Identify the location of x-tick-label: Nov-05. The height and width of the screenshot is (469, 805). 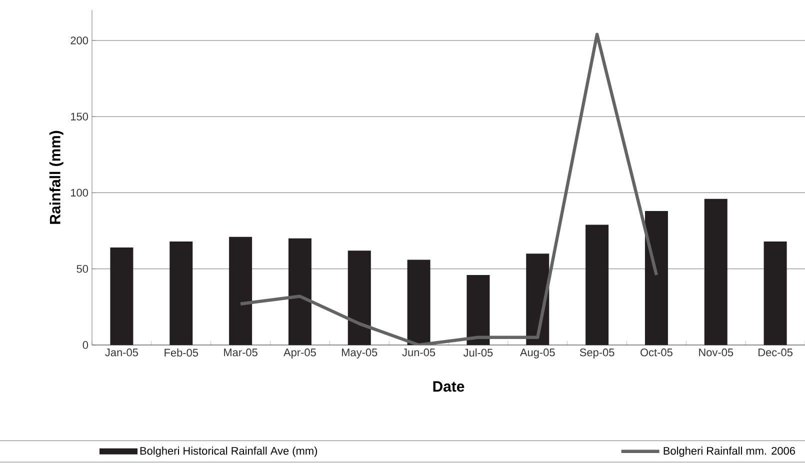
(716, 352).